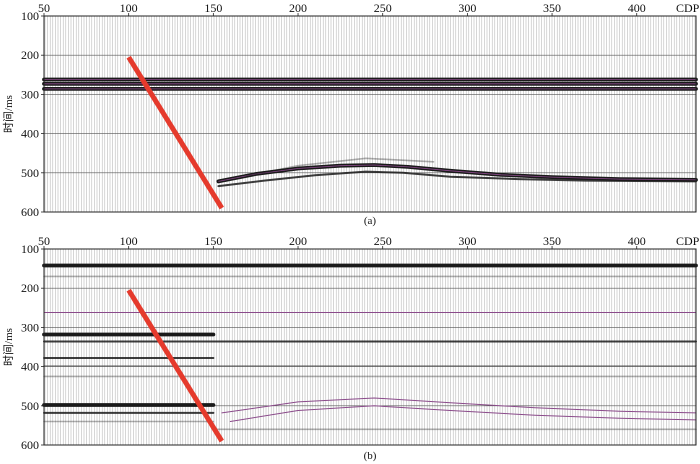  What do you see at coordinates (370, 456) in the screenshot?
I see `panel-label: (b)` at bounding box center [370, 456].